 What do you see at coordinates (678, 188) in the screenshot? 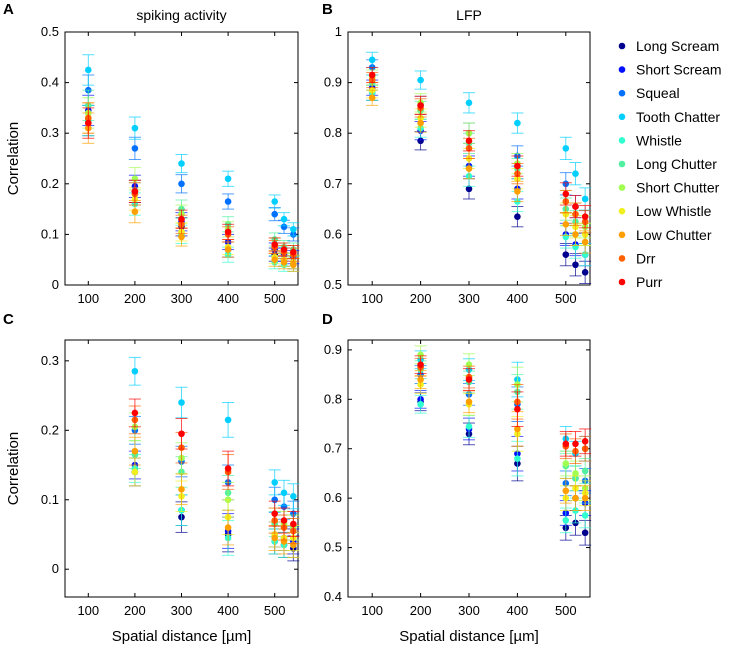
I see `legend-label: Short Chutter` at bounding box center [678, 188].